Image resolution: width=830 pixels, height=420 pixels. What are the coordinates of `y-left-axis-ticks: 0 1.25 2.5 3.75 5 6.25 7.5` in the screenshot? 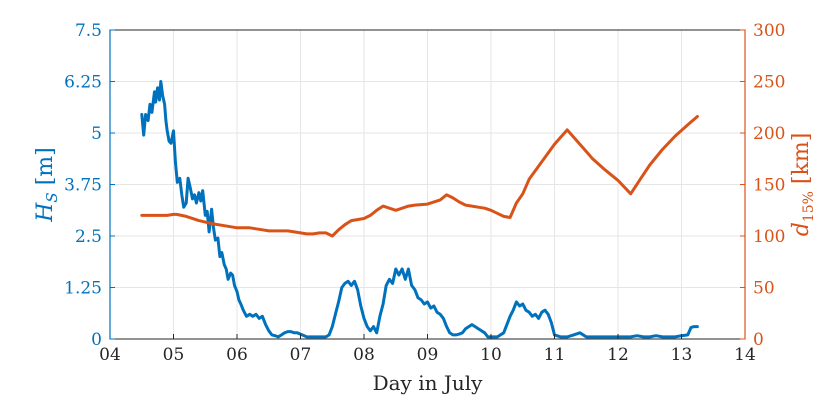 It's located at (89, 185).